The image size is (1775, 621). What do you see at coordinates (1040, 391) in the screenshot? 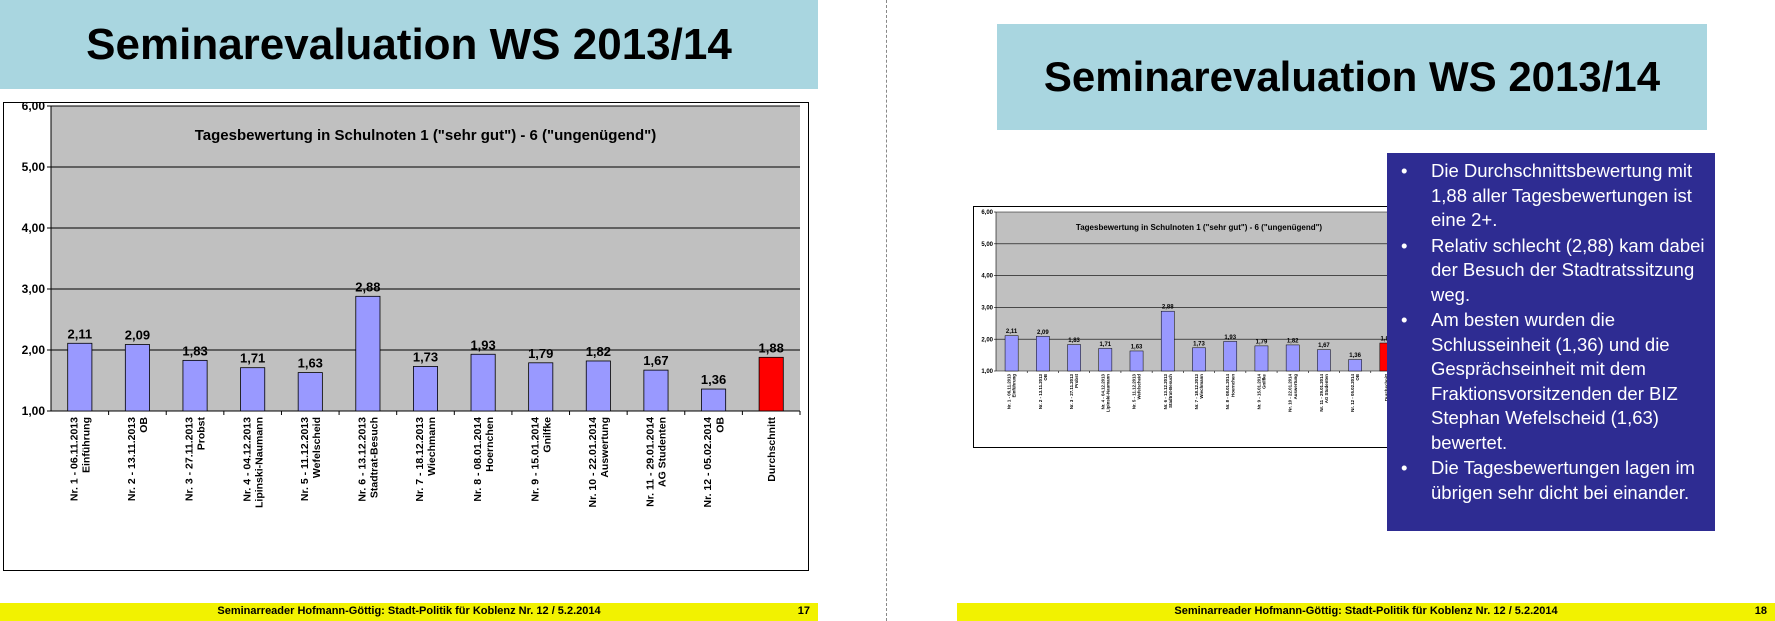
I see `x-tick-label-line: Nr. 2 - 13.11.2013` at bounding box center [1040, 391].